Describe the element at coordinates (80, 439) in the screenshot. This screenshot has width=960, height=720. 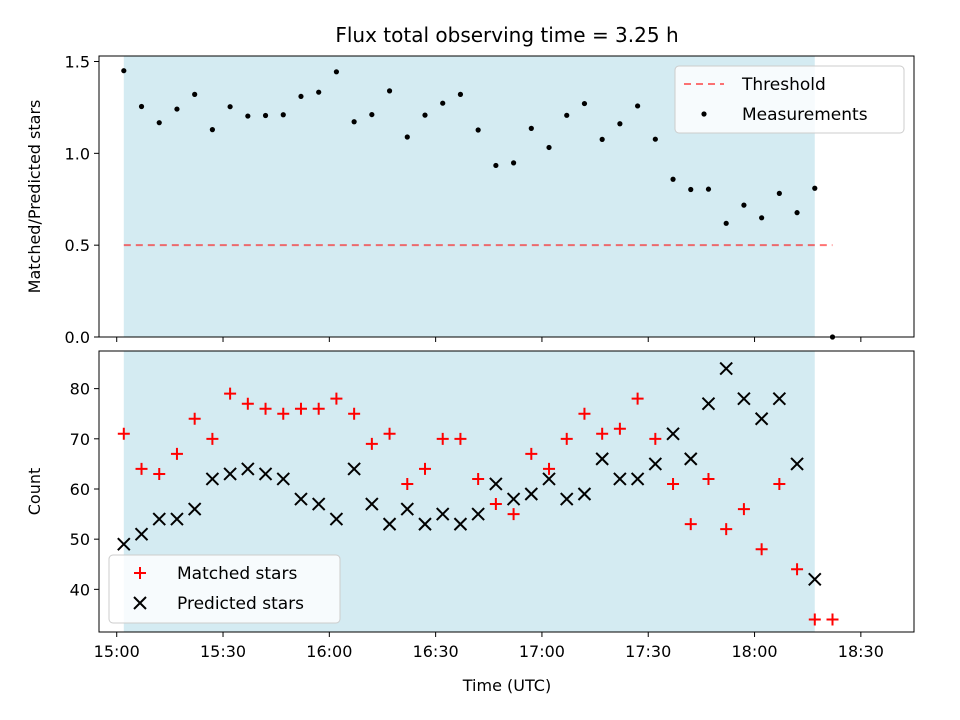
I see `bot-y-tick-label: 70` at that location.